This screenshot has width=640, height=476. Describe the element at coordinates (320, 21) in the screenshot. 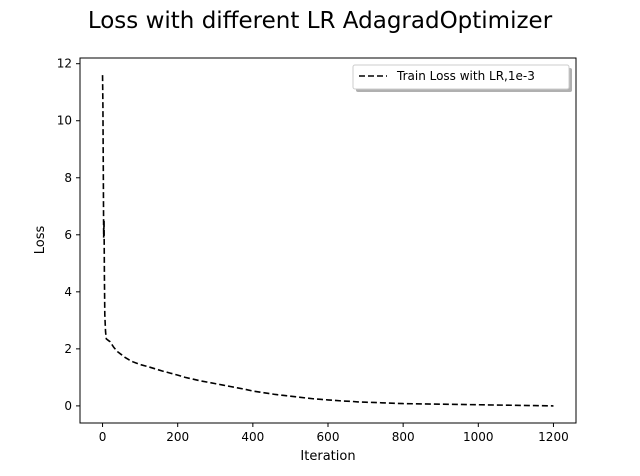

I see `chart-title: Loss with different LR AdagradOptimizer` at that location.